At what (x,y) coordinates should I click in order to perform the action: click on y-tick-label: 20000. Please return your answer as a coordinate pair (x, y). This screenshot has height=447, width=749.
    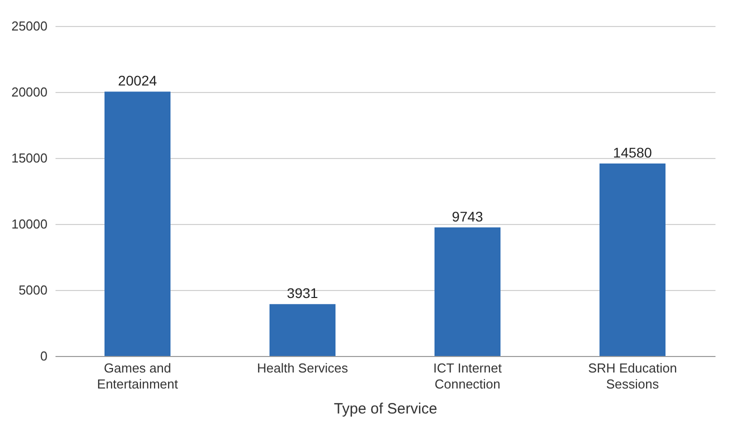
    Looking at the image, I should click on (29, 92).